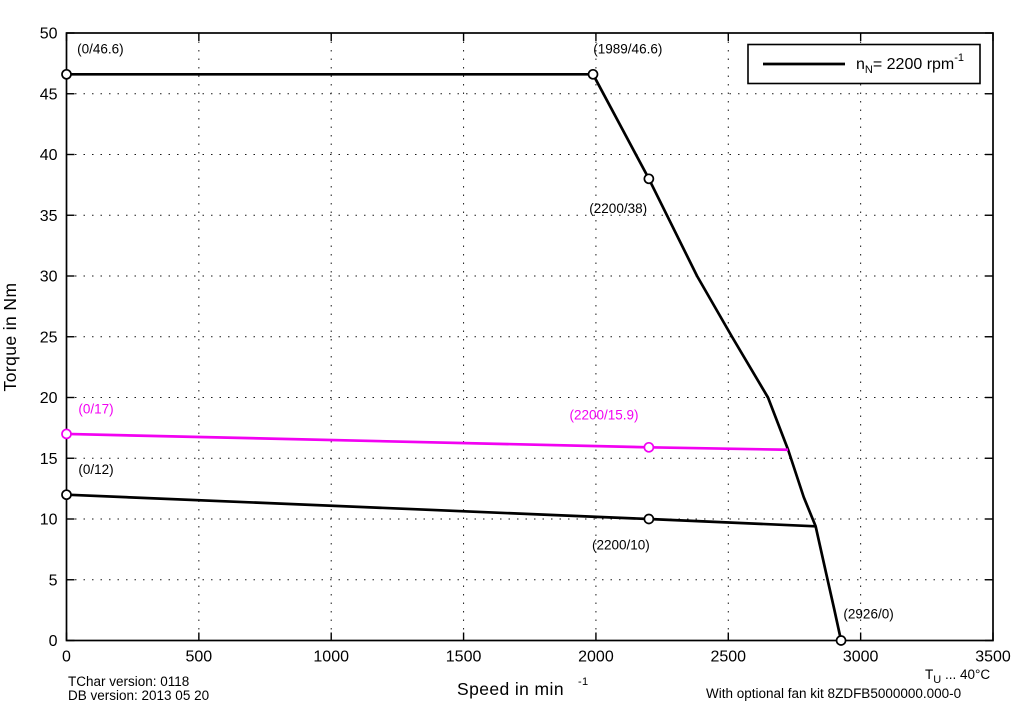 The image size is (1024, 709). What do you see at coordinates (10, 337) in the screenshot?
I see `y-axis-title: Torque in Nm` at bounding box center [10, 337].